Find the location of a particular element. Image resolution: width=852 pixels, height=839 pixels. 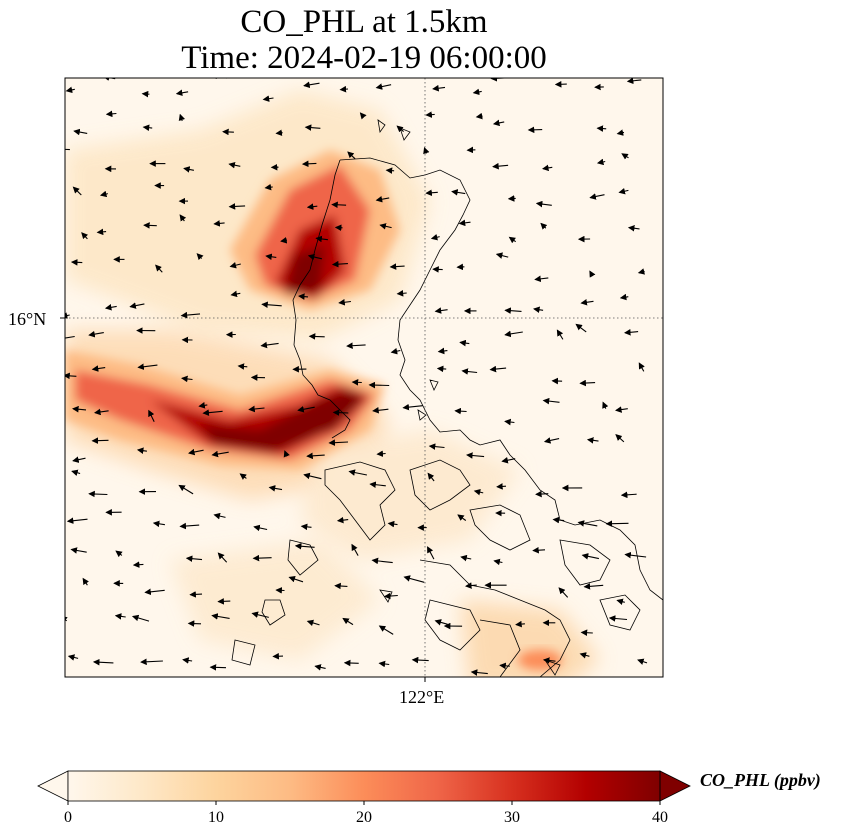

colorbar-ticks is located at coordinates (364, 803).